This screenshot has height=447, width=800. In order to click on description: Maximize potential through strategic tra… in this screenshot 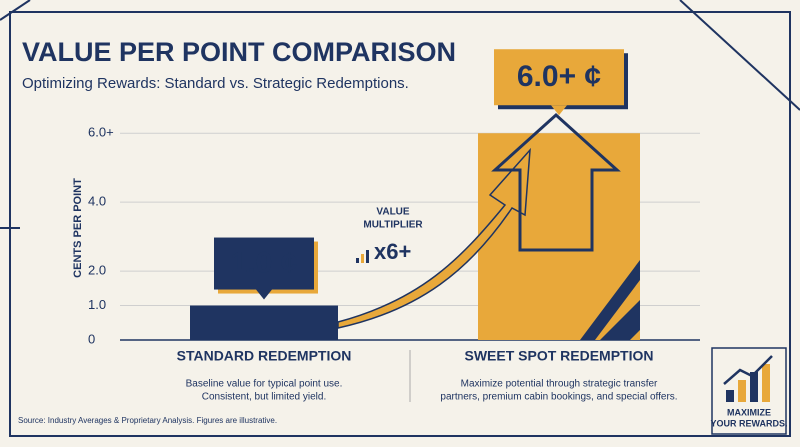, I will do `click(559, 384)`.